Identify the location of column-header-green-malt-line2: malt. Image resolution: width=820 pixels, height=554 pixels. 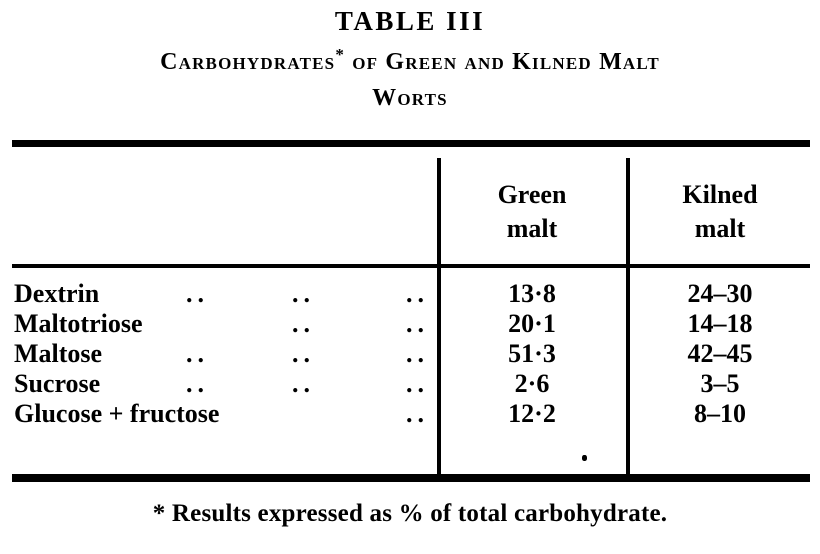
(532, 228).